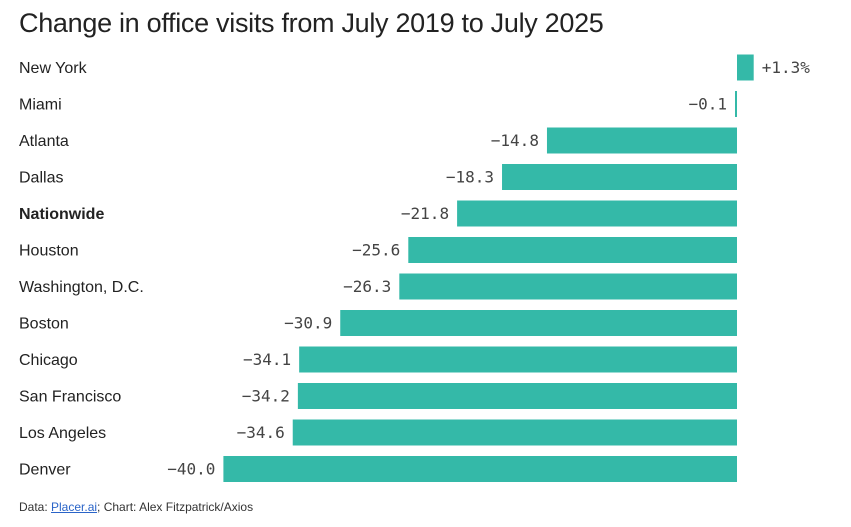 The height and width of the screenshot is (527, 851). I want to click on value-label-boston: −30.9, so click(308, 323).